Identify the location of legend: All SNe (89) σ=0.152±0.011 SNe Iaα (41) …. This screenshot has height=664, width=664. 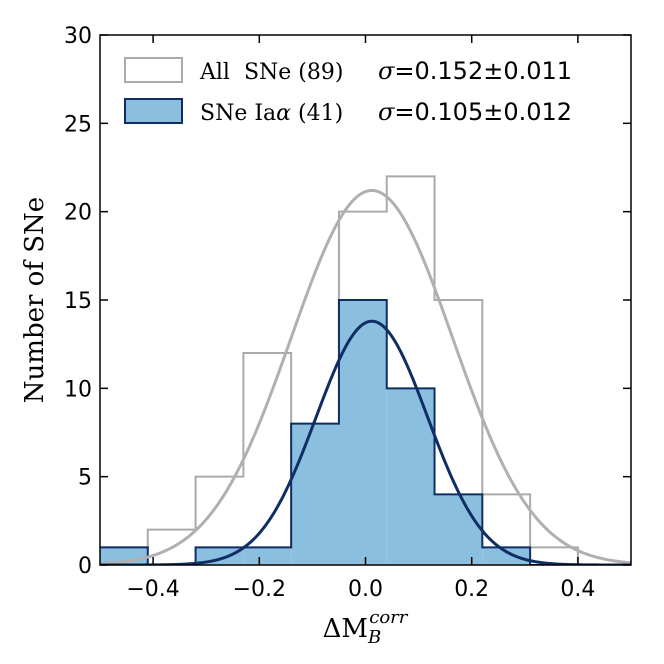
(348, 91).